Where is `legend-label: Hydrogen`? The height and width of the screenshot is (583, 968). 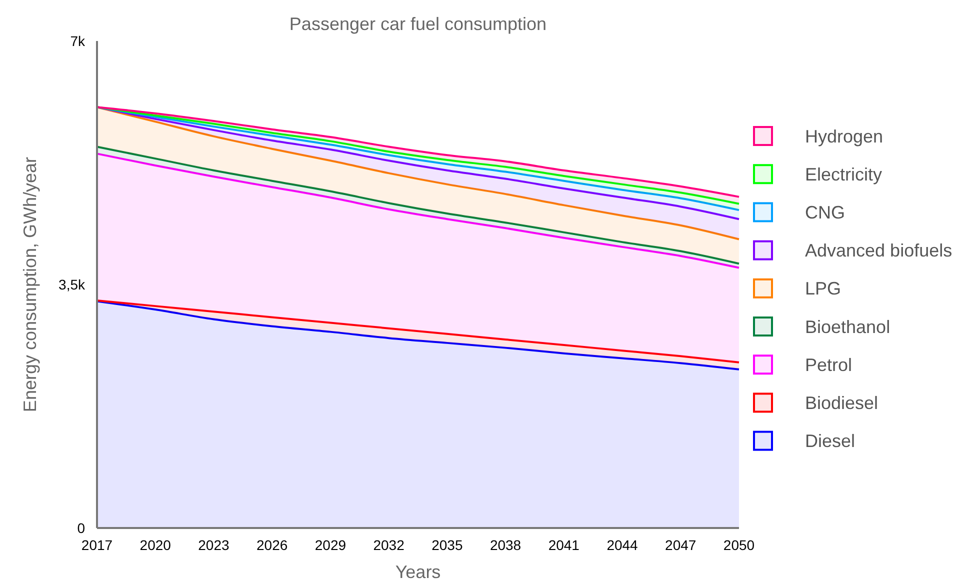 legend-label: Hydrogen is located at coordinates (844, 136).